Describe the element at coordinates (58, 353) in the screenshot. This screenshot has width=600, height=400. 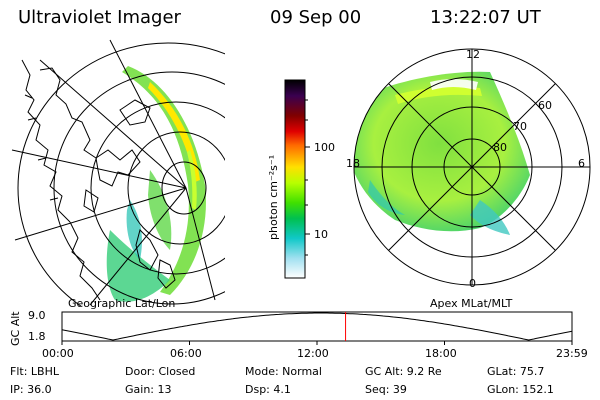
I see `timeline-xtick-0000: 00:00` at that location.